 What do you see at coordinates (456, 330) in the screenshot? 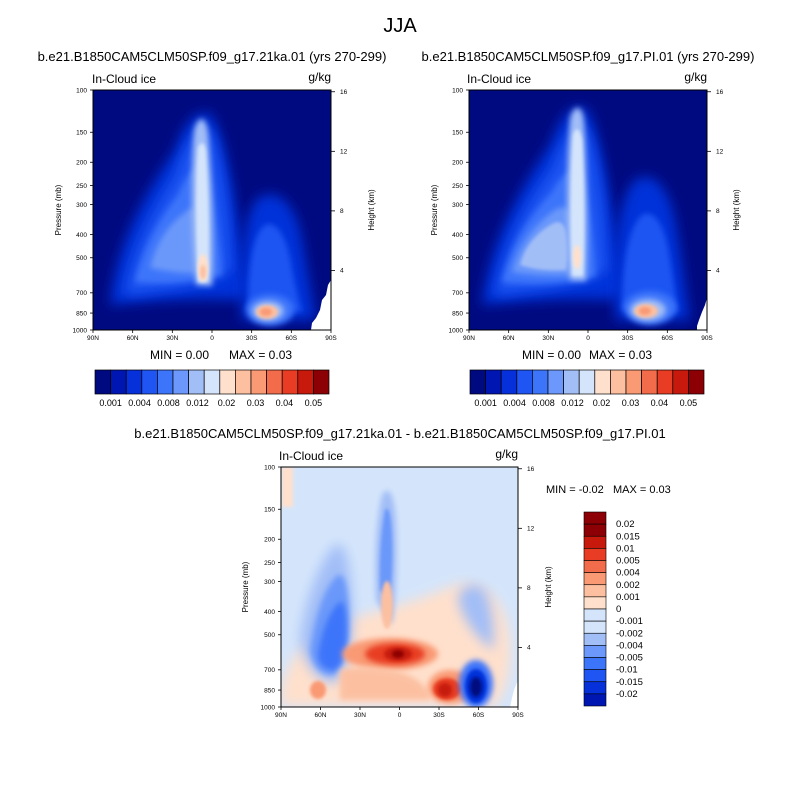
I see `y-tick-label: 1000` at bounding box center [456, 330].